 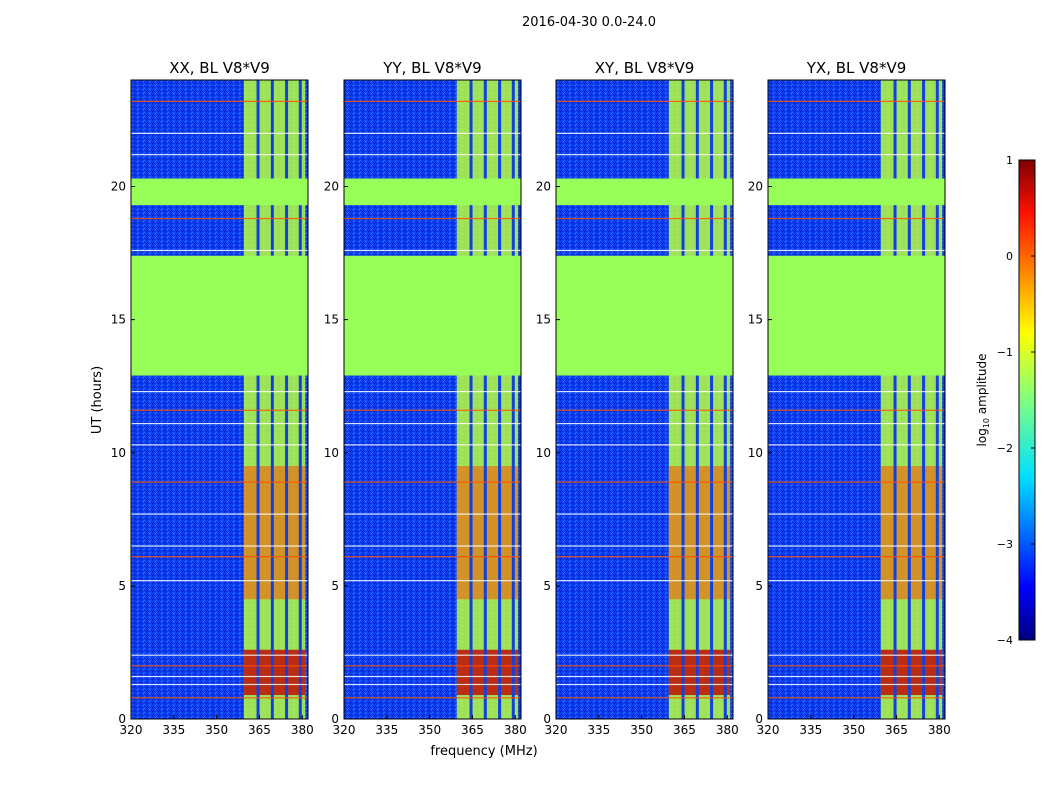 I want to click on panel-title: YX, BL V8*V9, so click(x=856, y=68).